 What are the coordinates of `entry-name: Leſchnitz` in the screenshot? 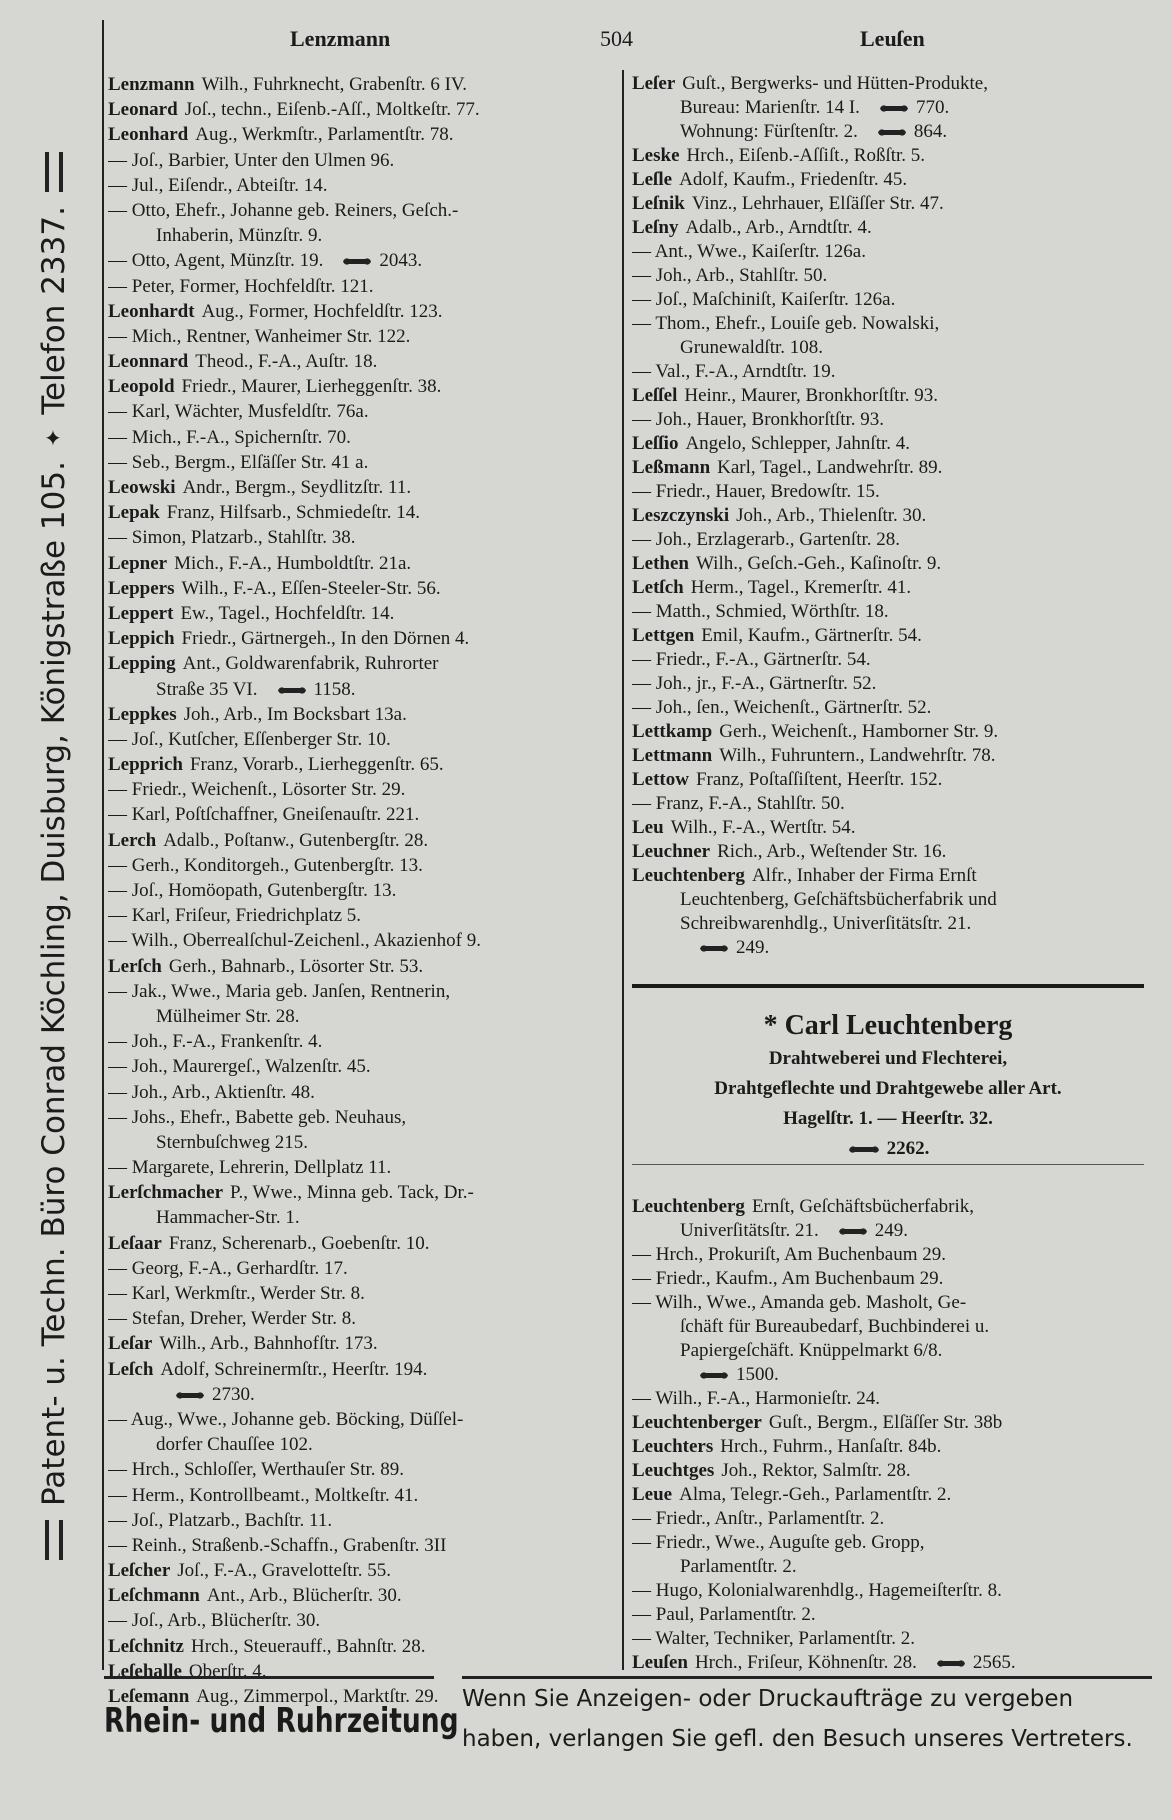 It's located at (146, 1646).